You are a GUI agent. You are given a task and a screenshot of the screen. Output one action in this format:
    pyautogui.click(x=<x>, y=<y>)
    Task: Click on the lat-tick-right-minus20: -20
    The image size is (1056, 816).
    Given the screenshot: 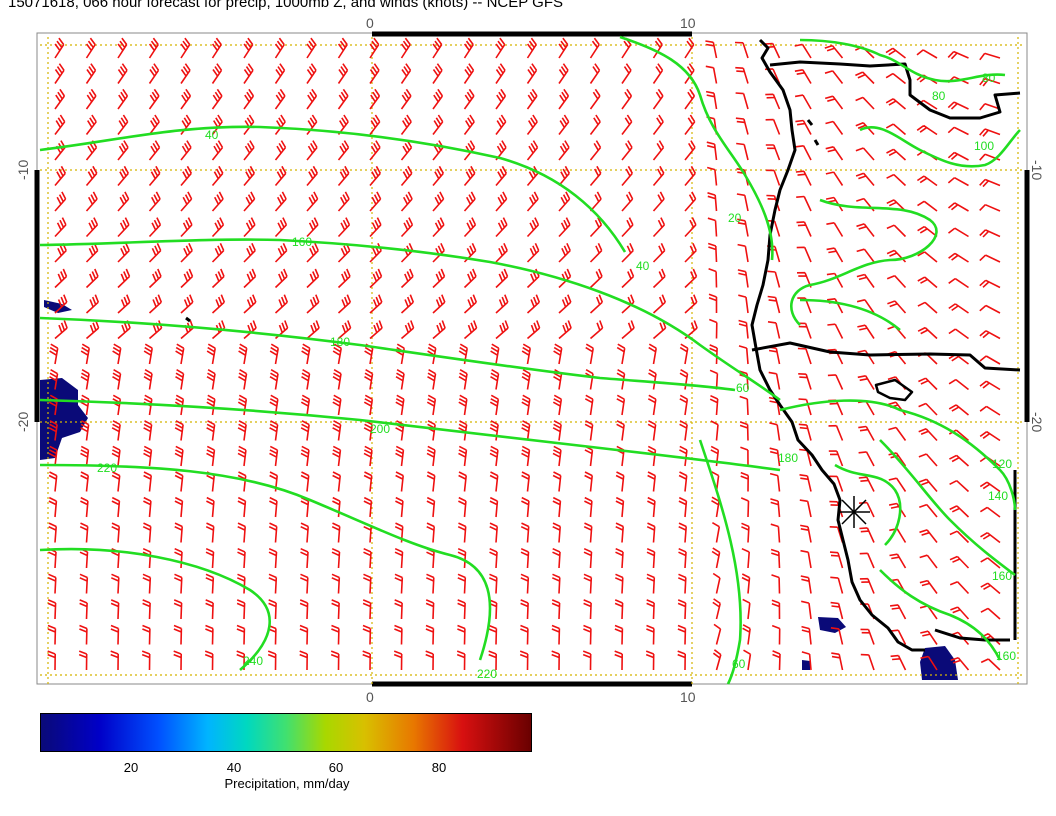 What is the action you would take?
    pyautogui.click(x=1037, y=422)
    